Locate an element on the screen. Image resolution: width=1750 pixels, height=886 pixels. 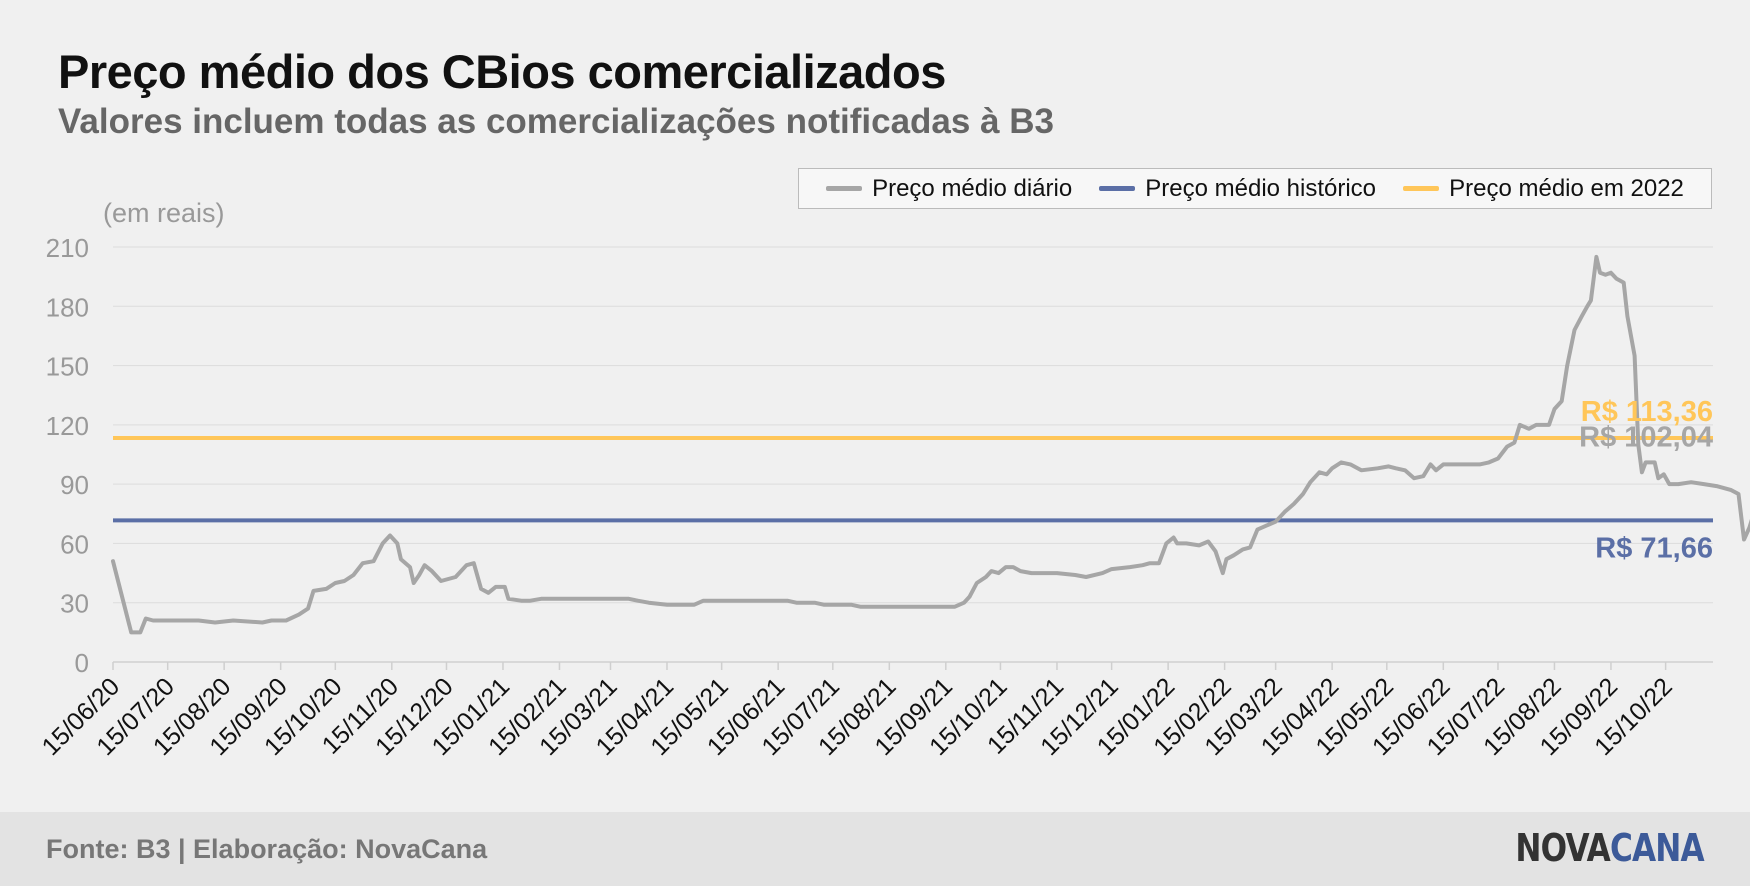
value-annotation: R$ 113,36 is located at coordinates (1647, 412).